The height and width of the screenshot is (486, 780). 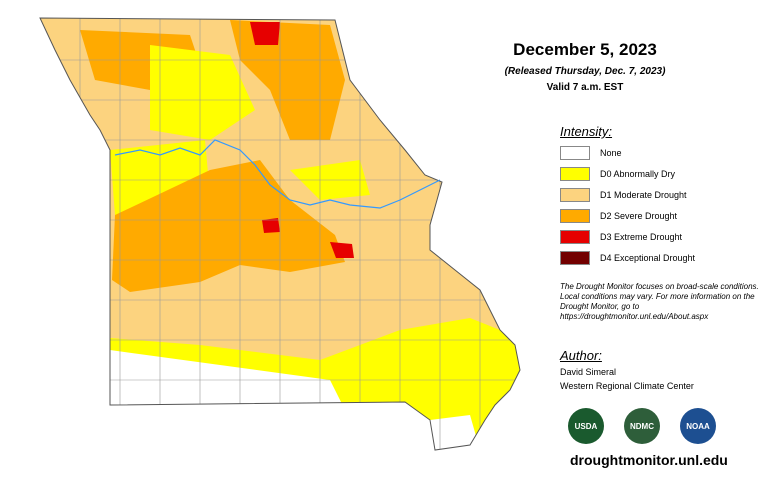 I want to click on logo: NOAA, so click(x=698, y=426).